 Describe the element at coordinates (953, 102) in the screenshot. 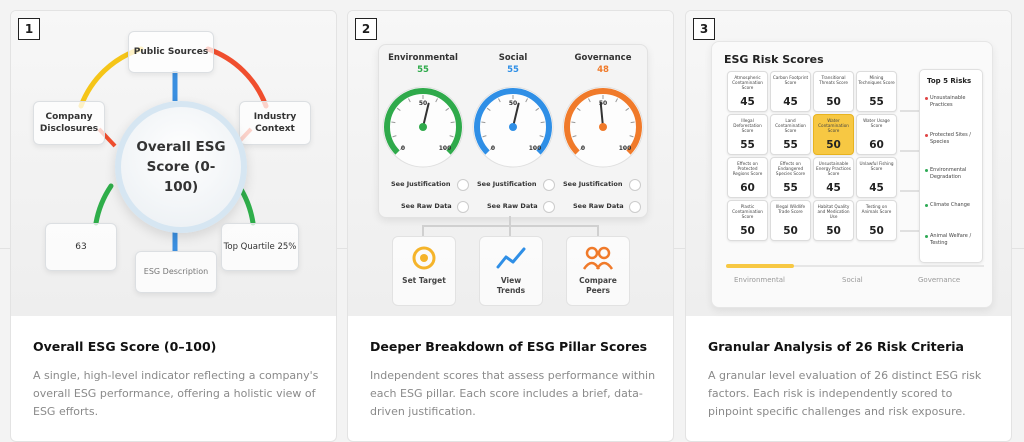

I see `top-risk-item: Unsustainable Practices` at that location.